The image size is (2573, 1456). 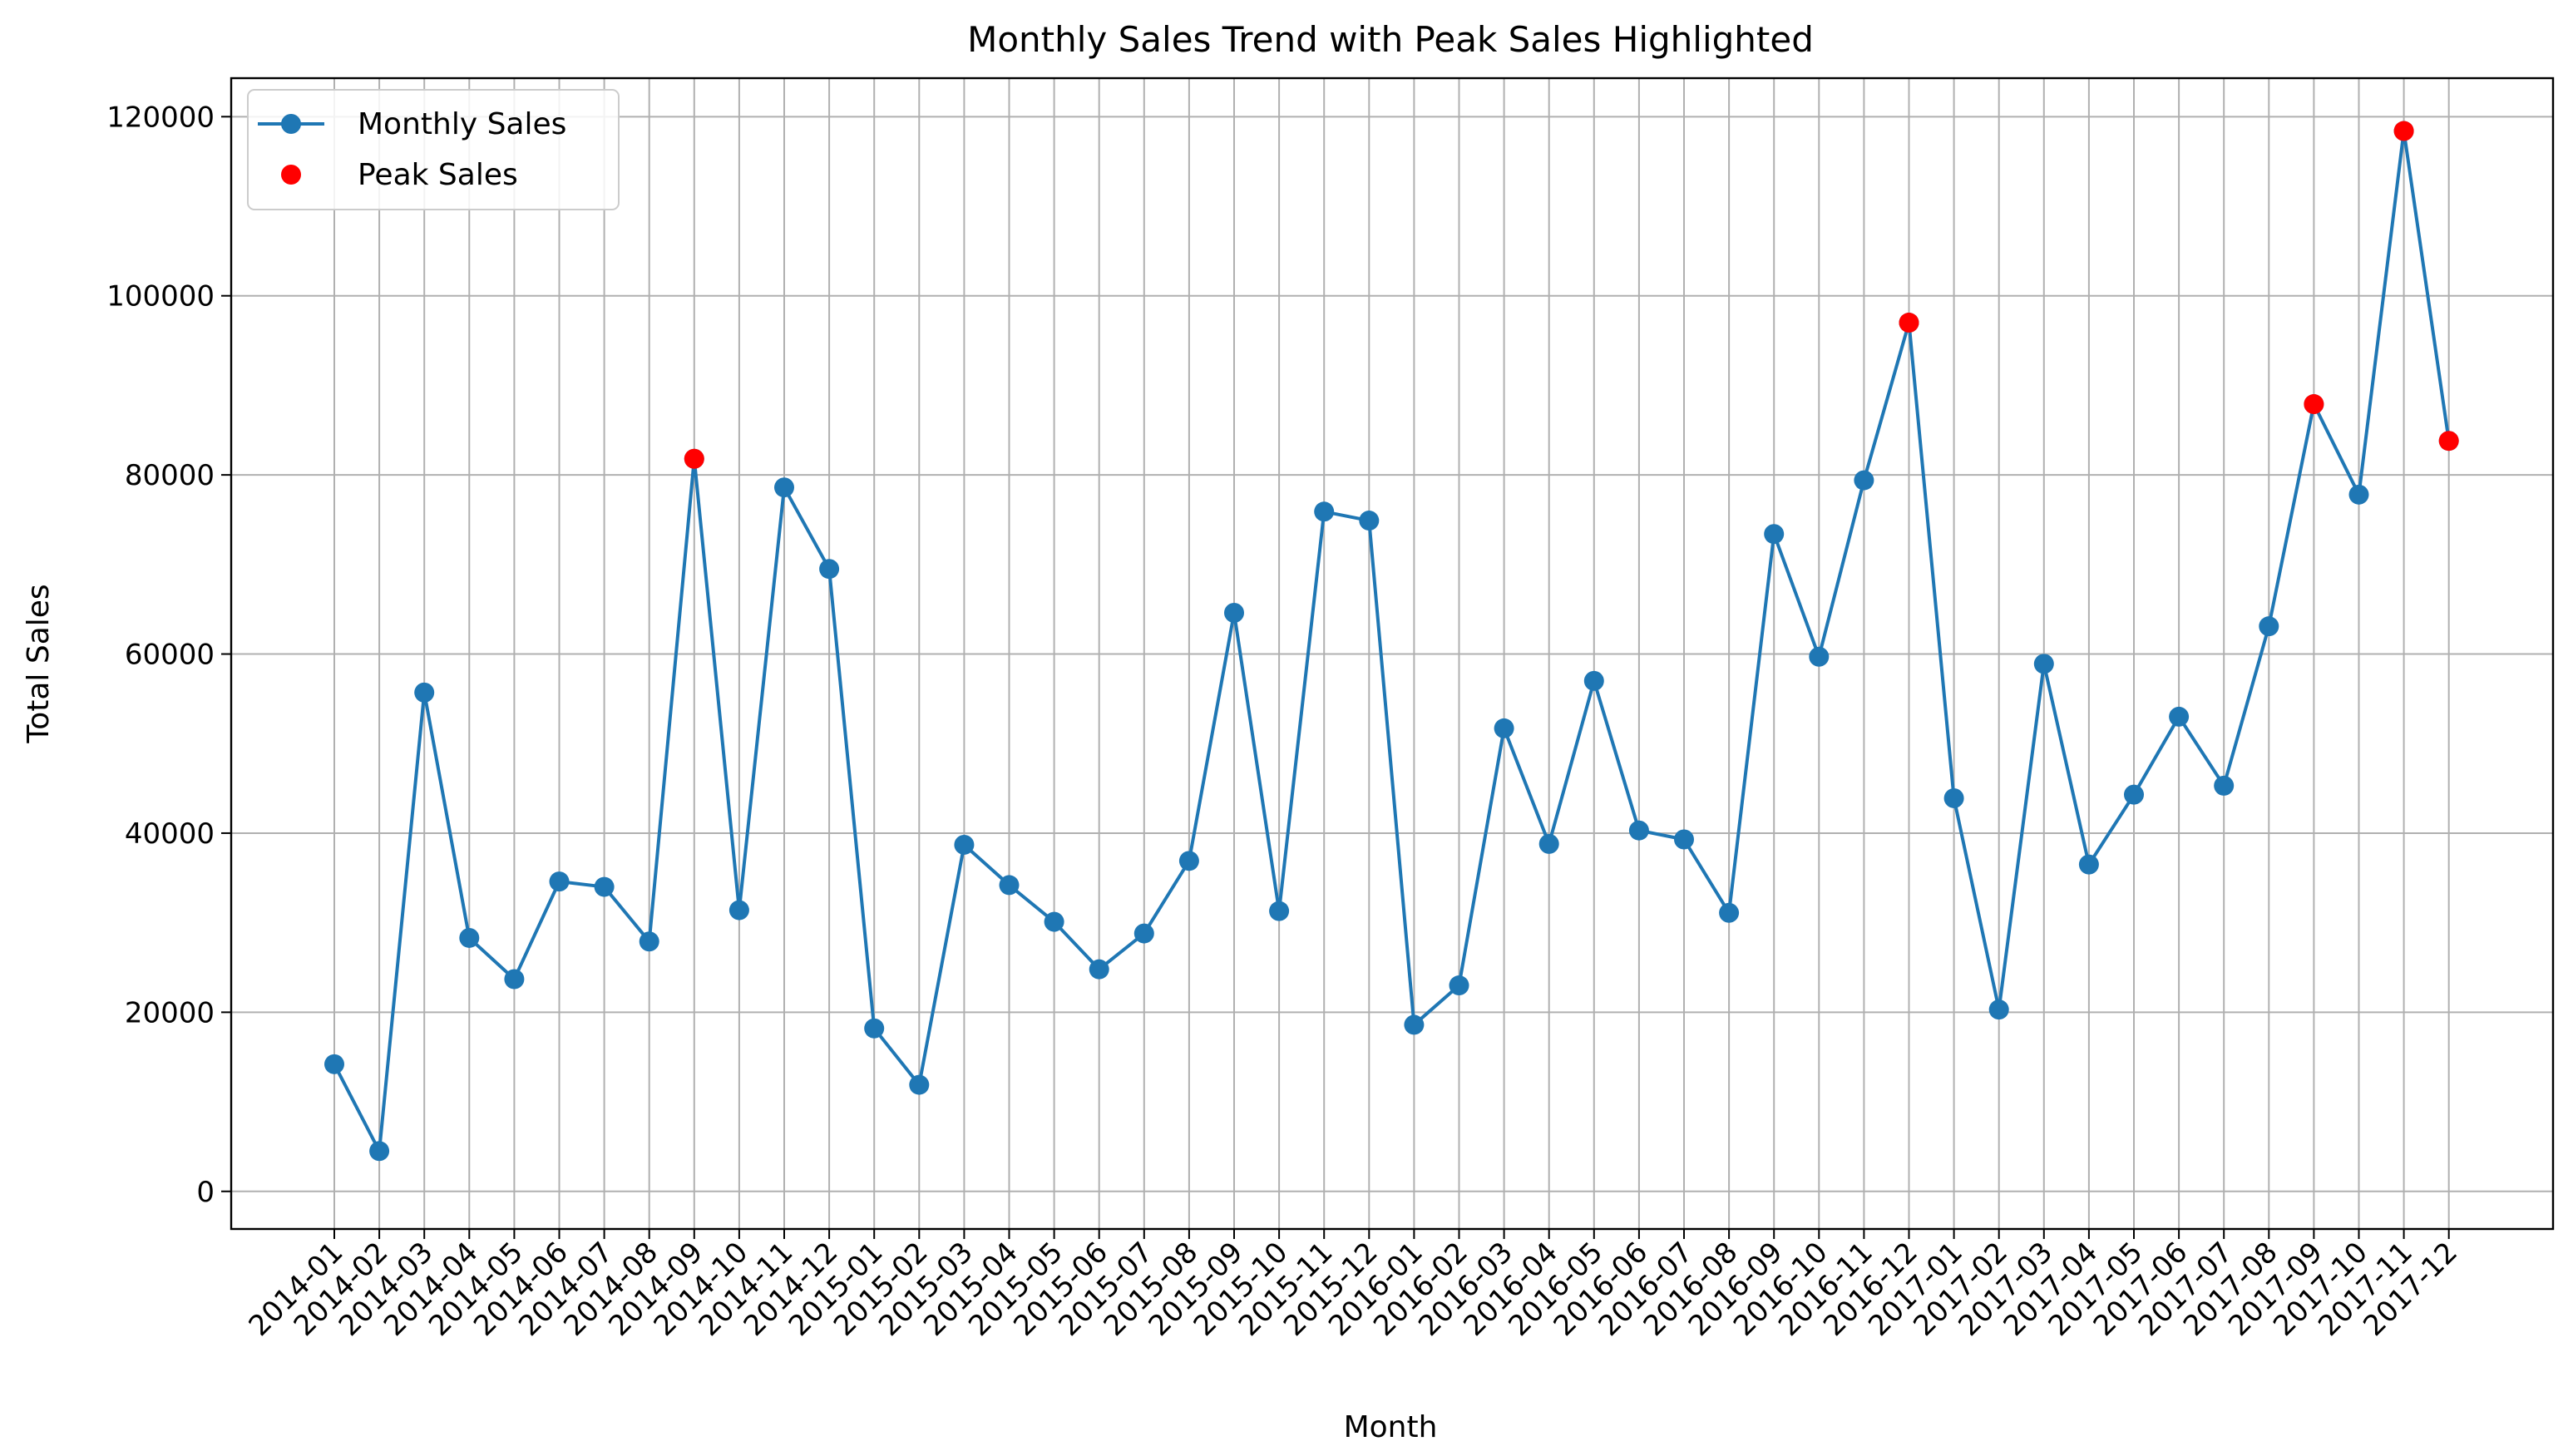 What do you see at coordinates (170, 475) in the screenshot?
I see `y-tick-label: 80000` at bounding box center [170, 475].